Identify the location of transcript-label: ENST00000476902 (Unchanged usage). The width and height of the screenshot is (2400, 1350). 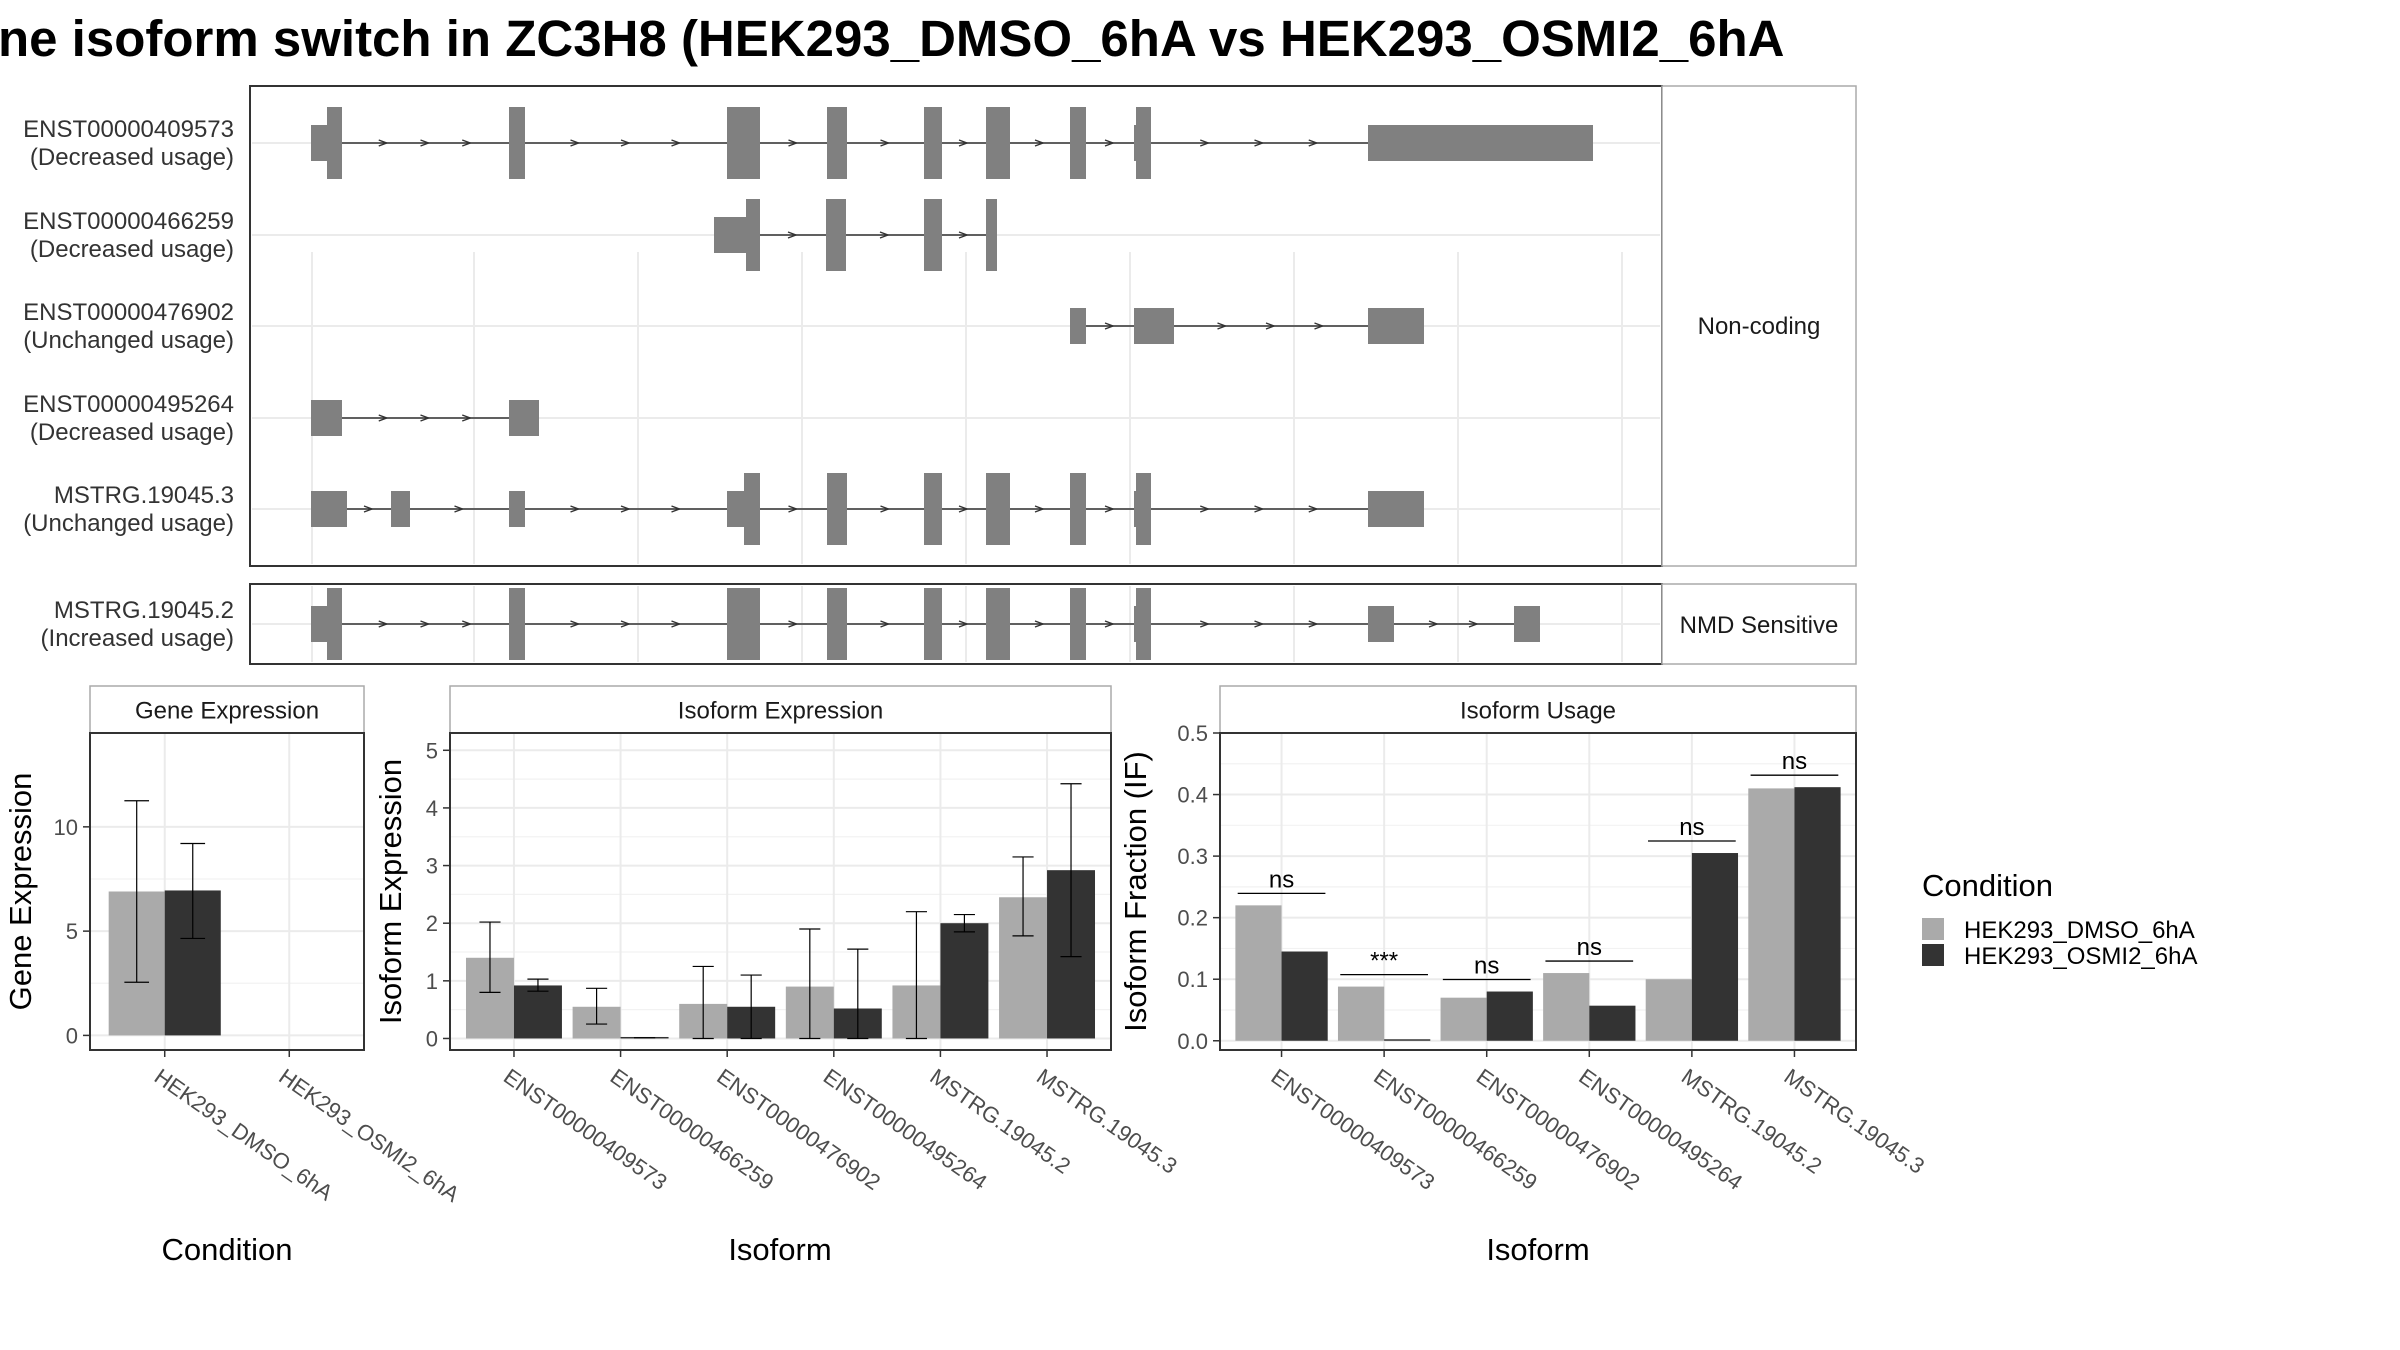
(128, 326).